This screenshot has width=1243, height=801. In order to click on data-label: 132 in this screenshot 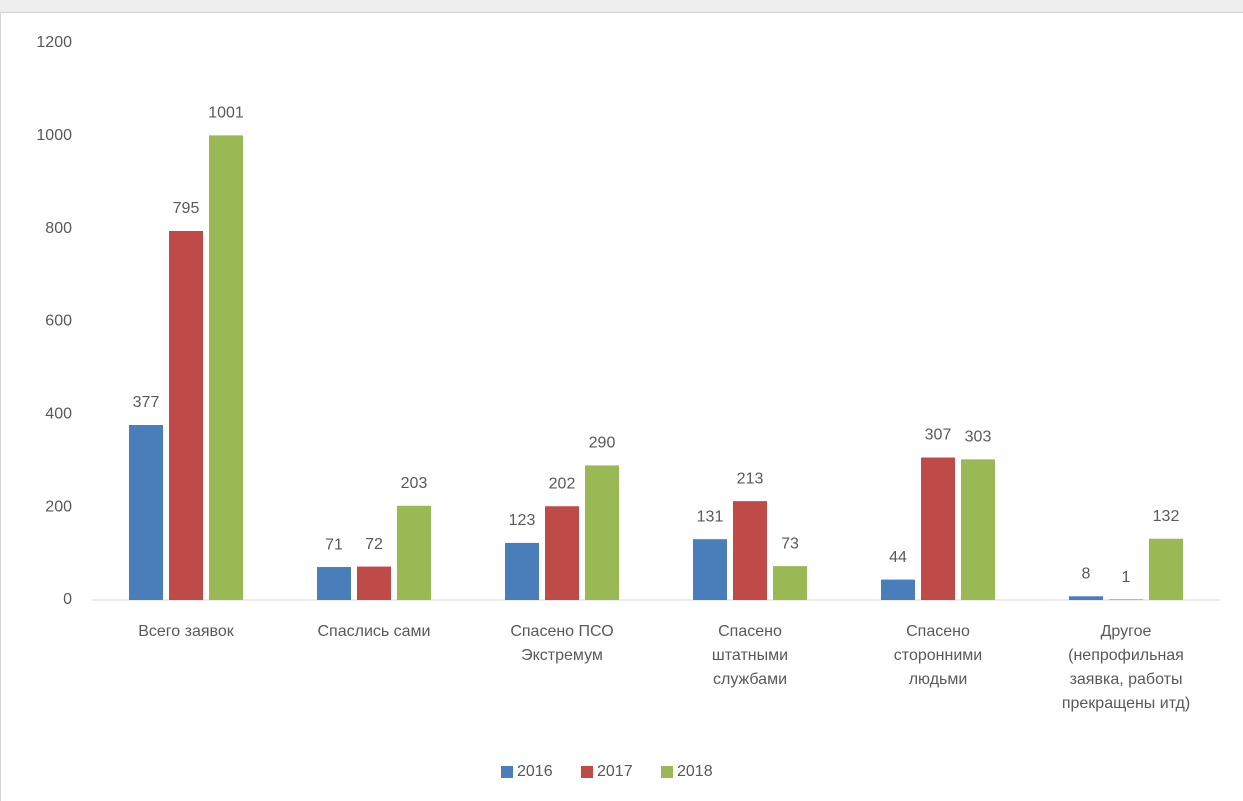, I will do `click(1166, 516)`.